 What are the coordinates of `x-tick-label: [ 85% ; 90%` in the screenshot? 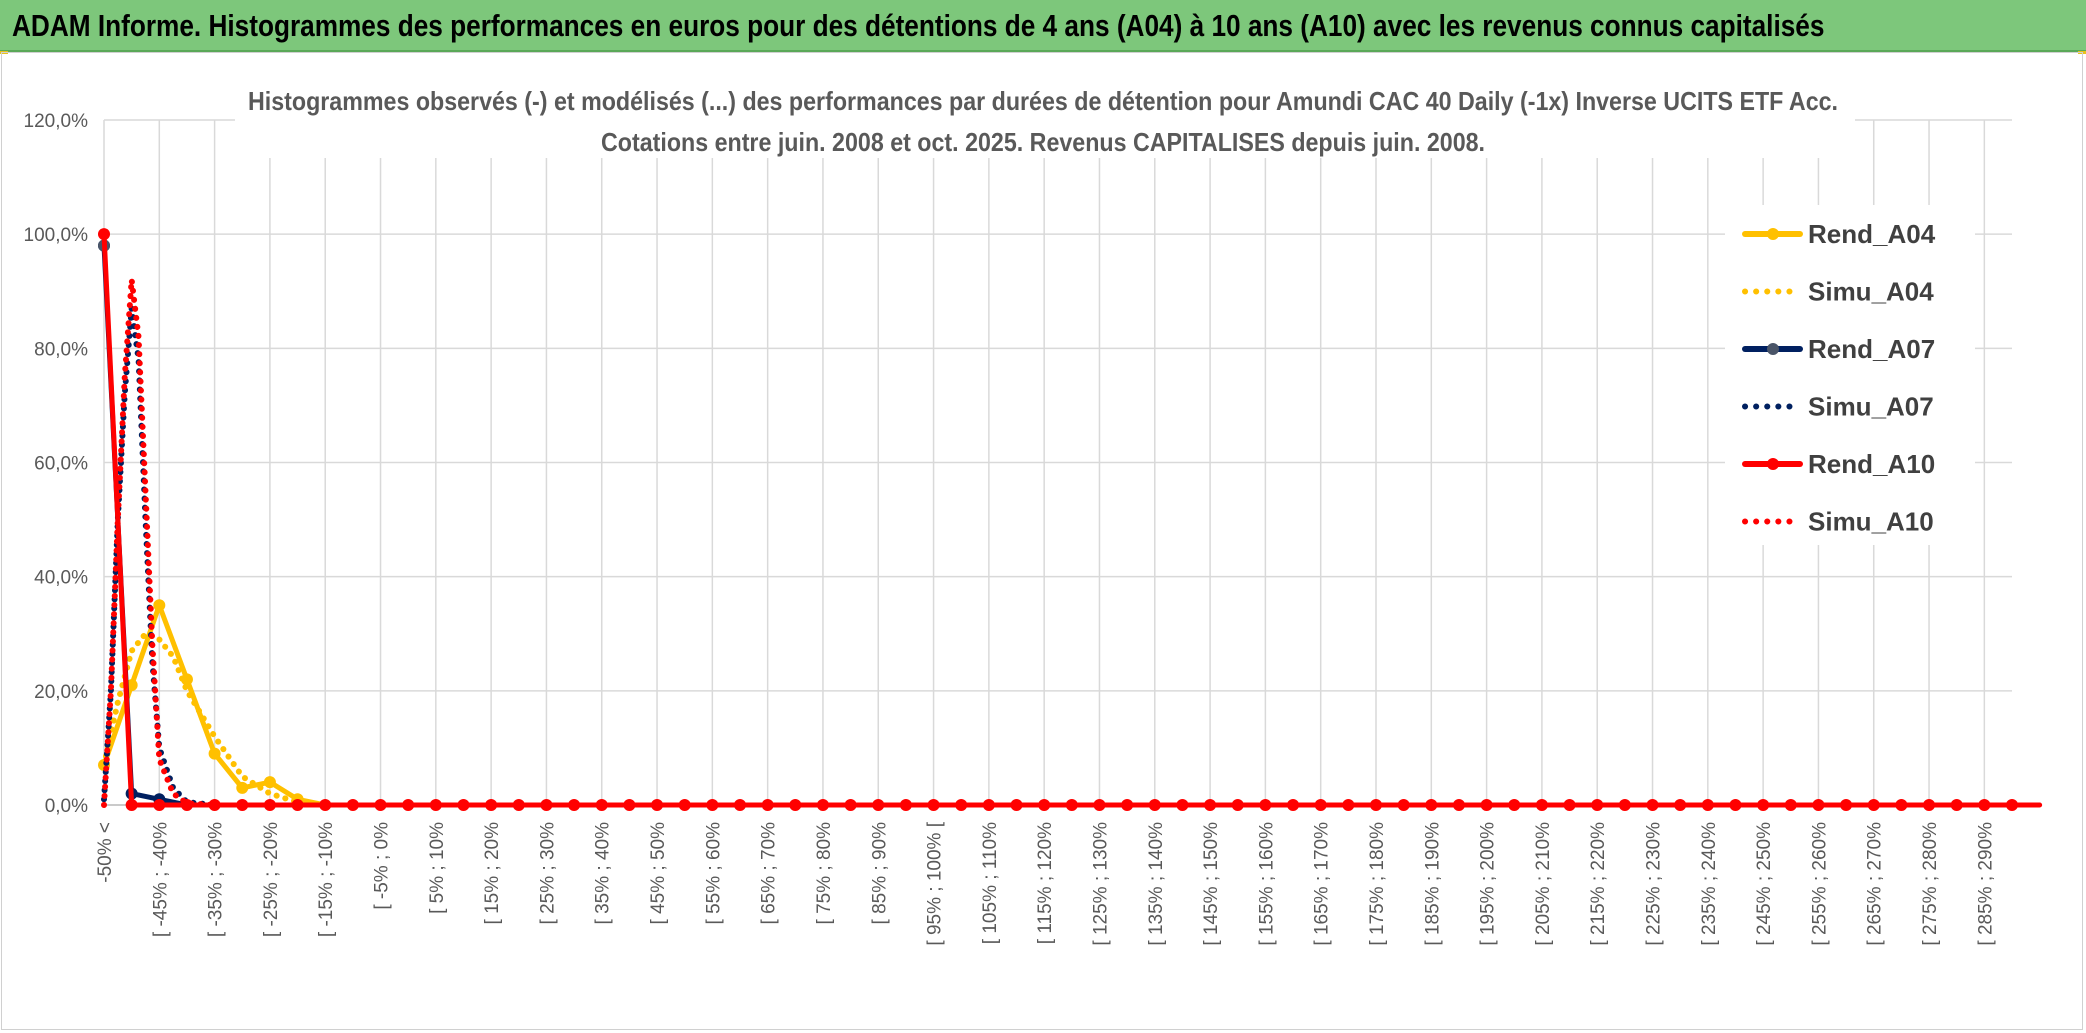 It's located at (879, 873).